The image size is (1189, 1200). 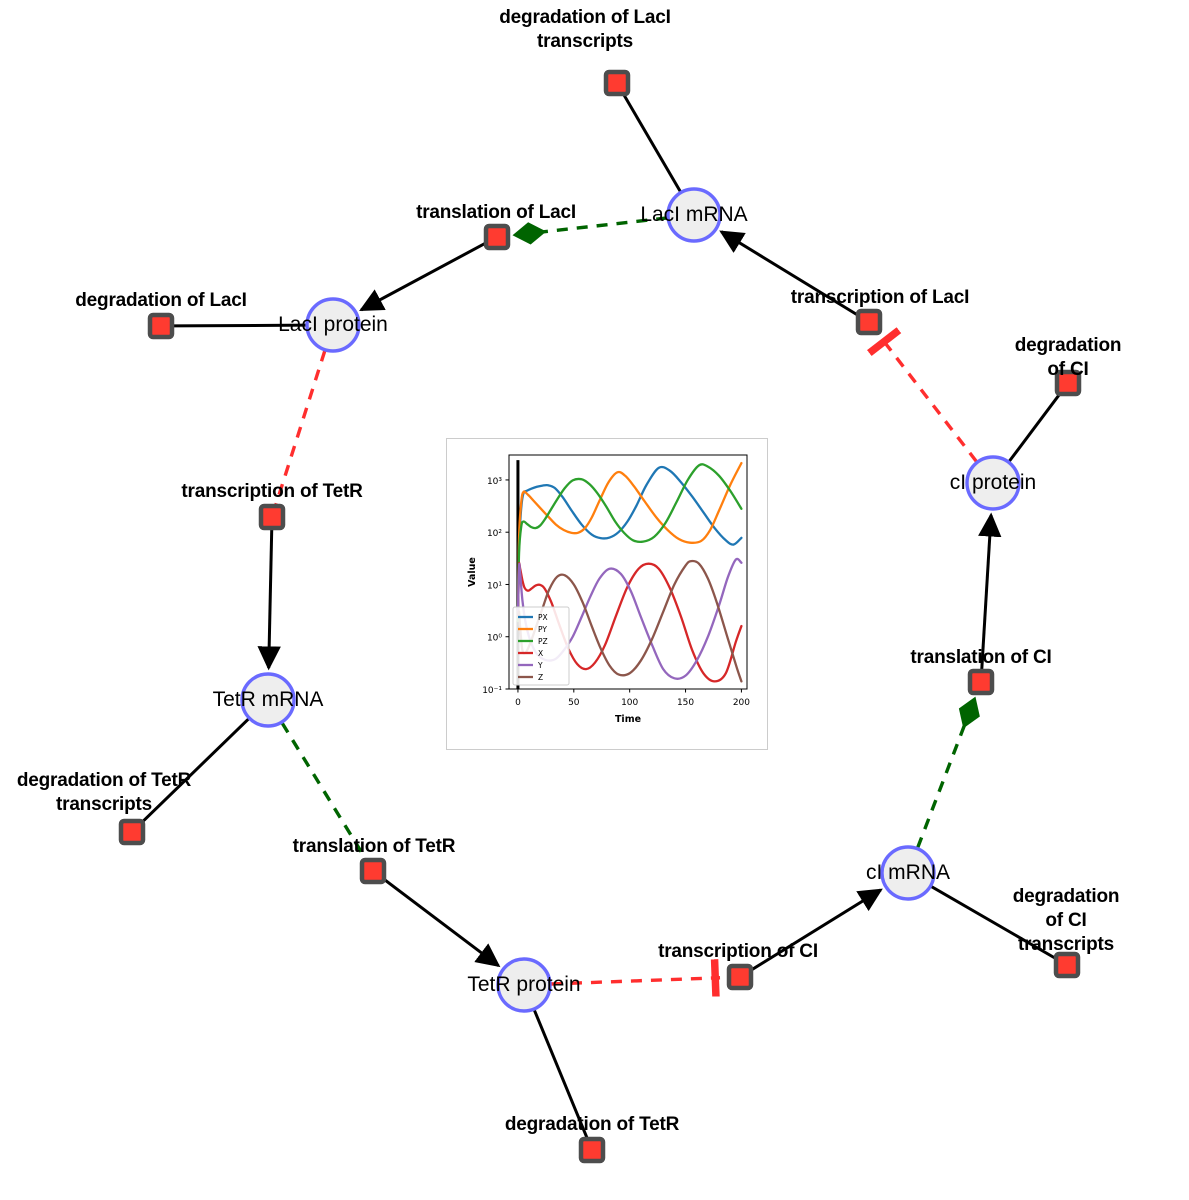 What do you see at coordinates (740, 977) in the screenshot?
I see `reaction-node-transcription_ci` at bounding box center [740, 977].